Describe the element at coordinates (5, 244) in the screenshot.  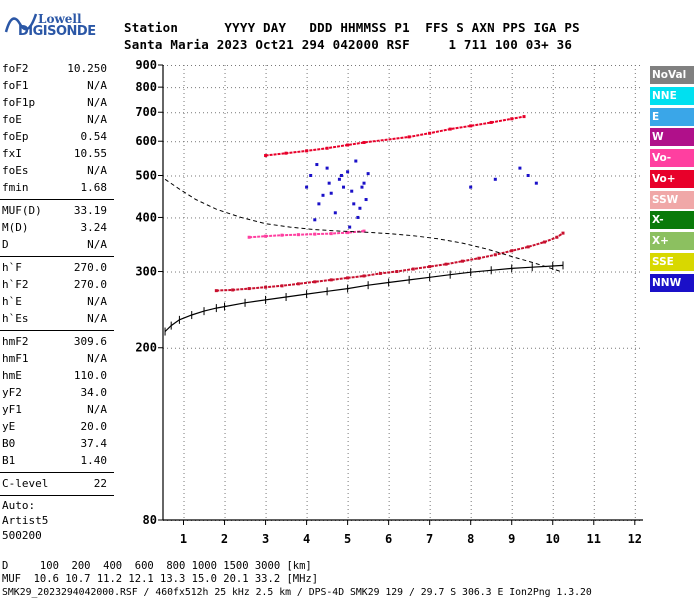
I see `param-name: D` at that location.